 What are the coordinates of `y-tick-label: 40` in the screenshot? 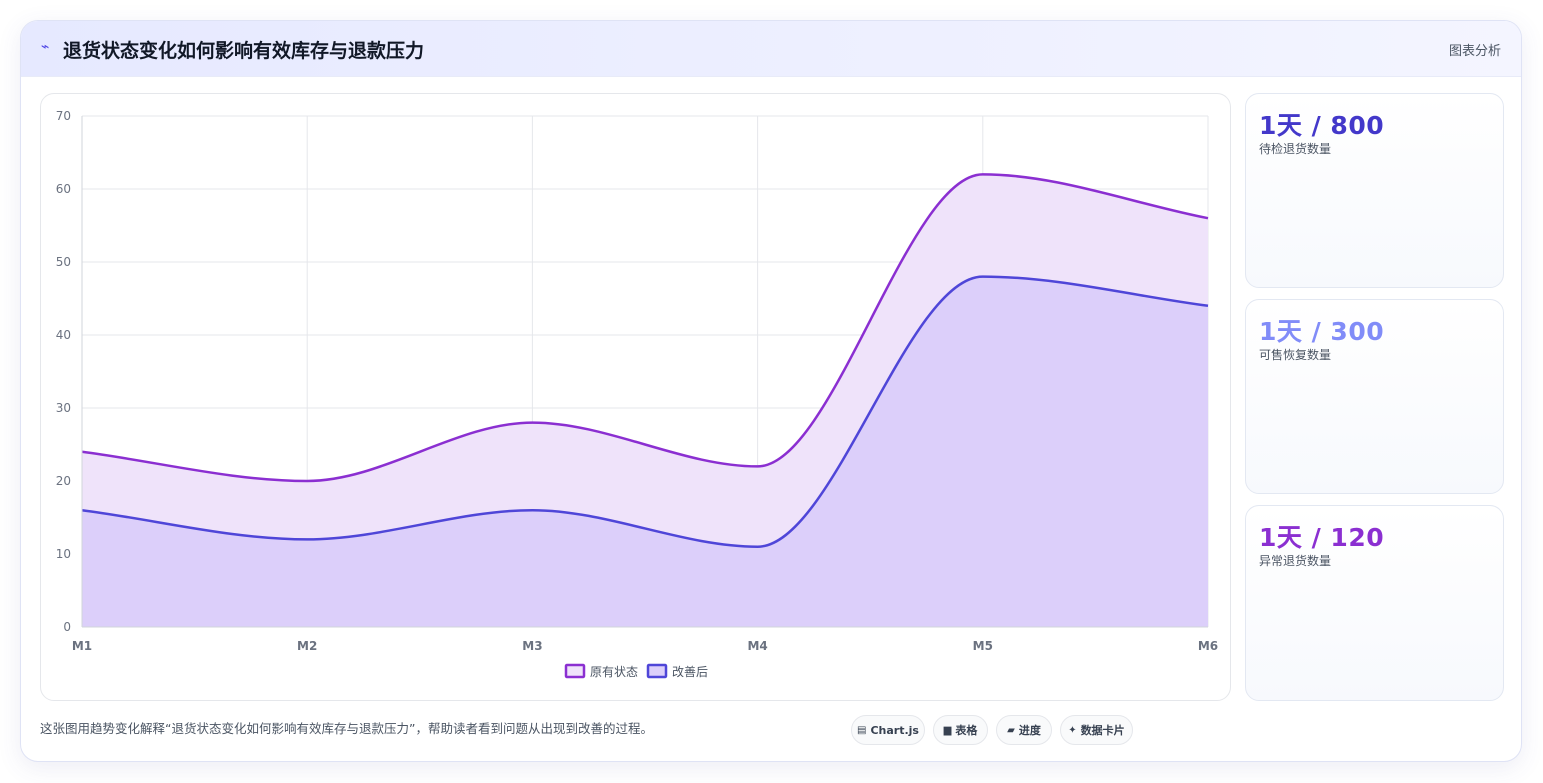 It's located at (63, 335).